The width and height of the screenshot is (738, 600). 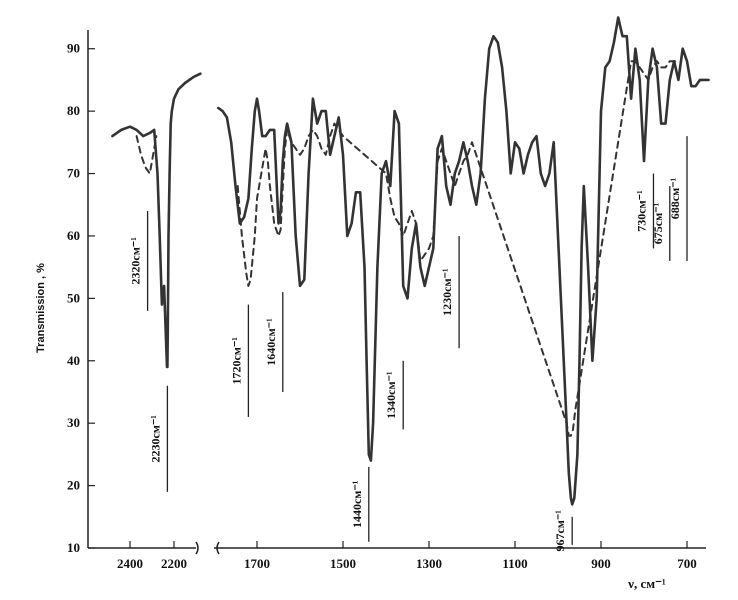 What do you see at coordinates (73, 110) in the screenshot?
I see `y-tick-label: 80` at bounding box center [73, 110].